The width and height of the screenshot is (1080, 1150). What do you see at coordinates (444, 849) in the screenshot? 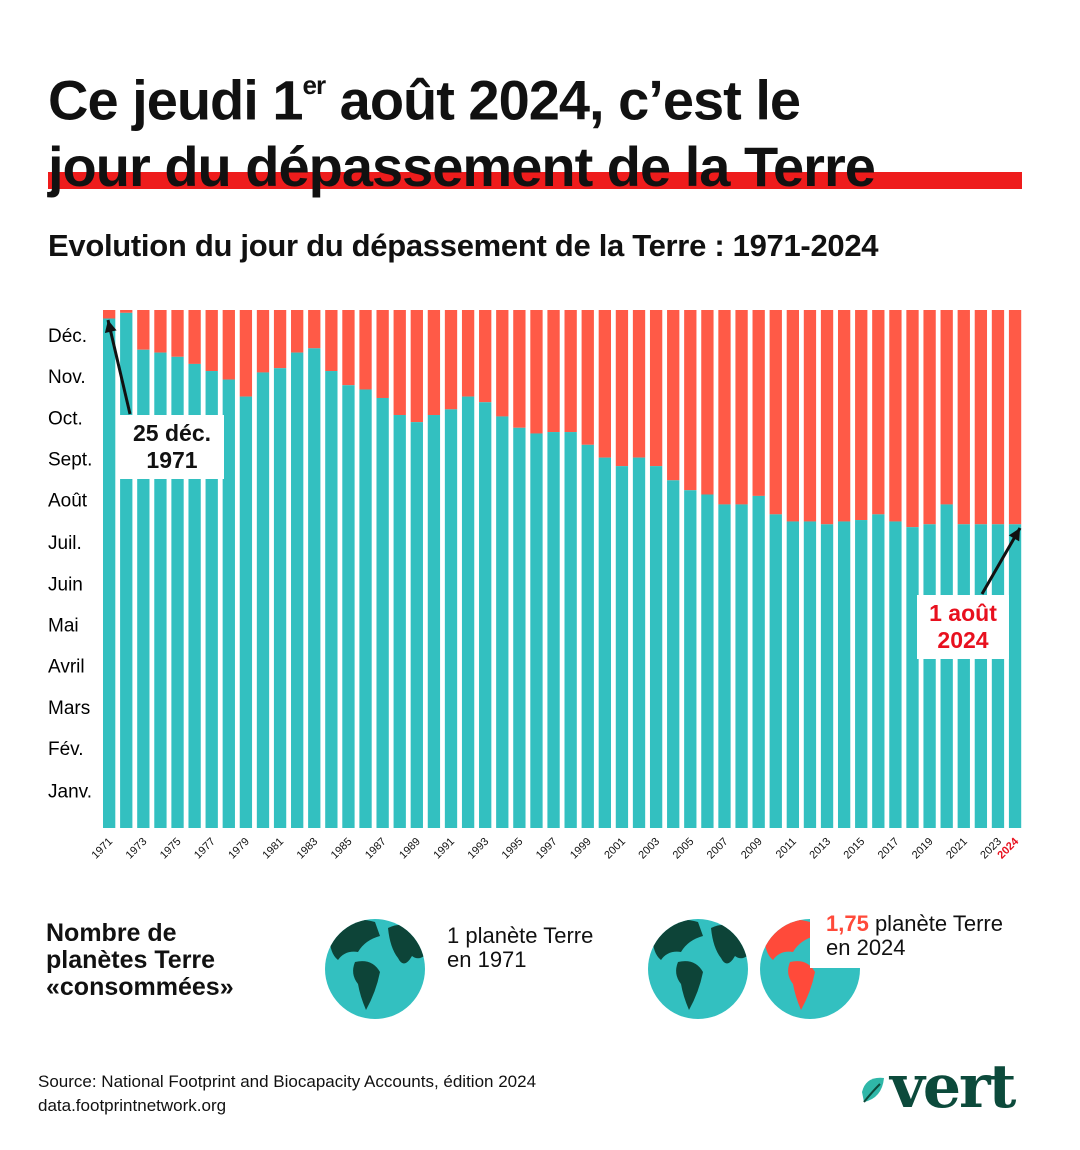
I see `x-tick-label: 1991` at bounding box center [444, 849].